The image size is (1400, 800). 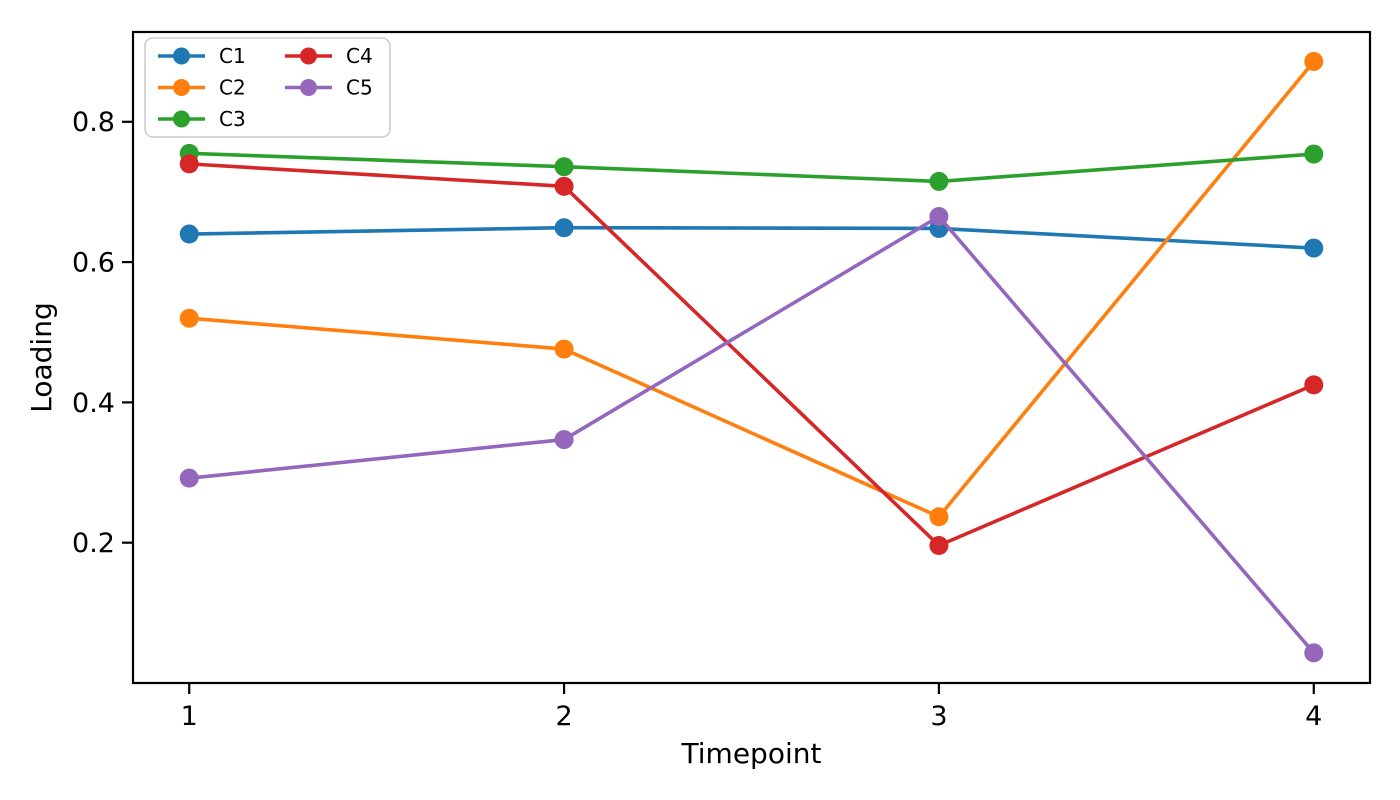 I want to click on x-axis-label: Timepoint, so click(x=751, y=753).